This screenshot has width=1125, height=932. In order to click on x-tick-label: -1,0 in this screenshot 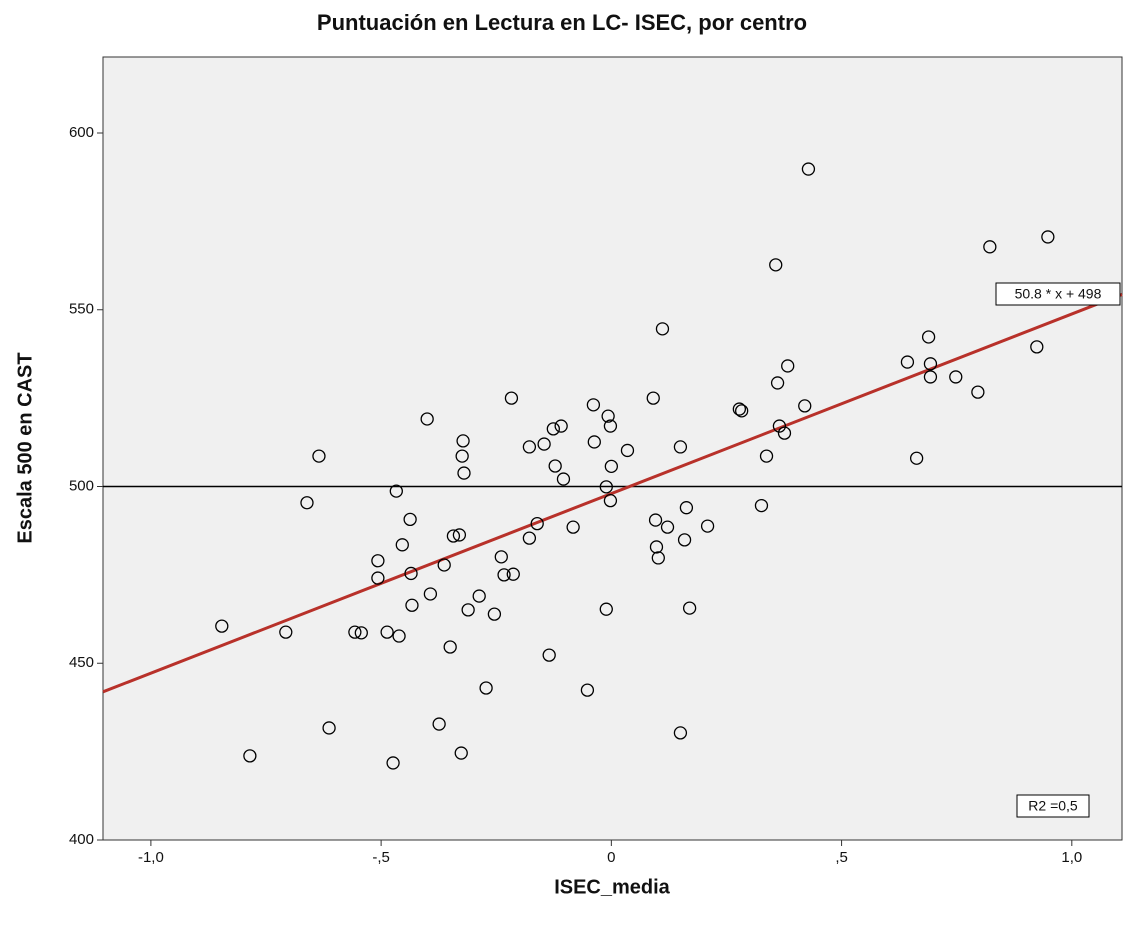, I will do `click(151, 857)`.